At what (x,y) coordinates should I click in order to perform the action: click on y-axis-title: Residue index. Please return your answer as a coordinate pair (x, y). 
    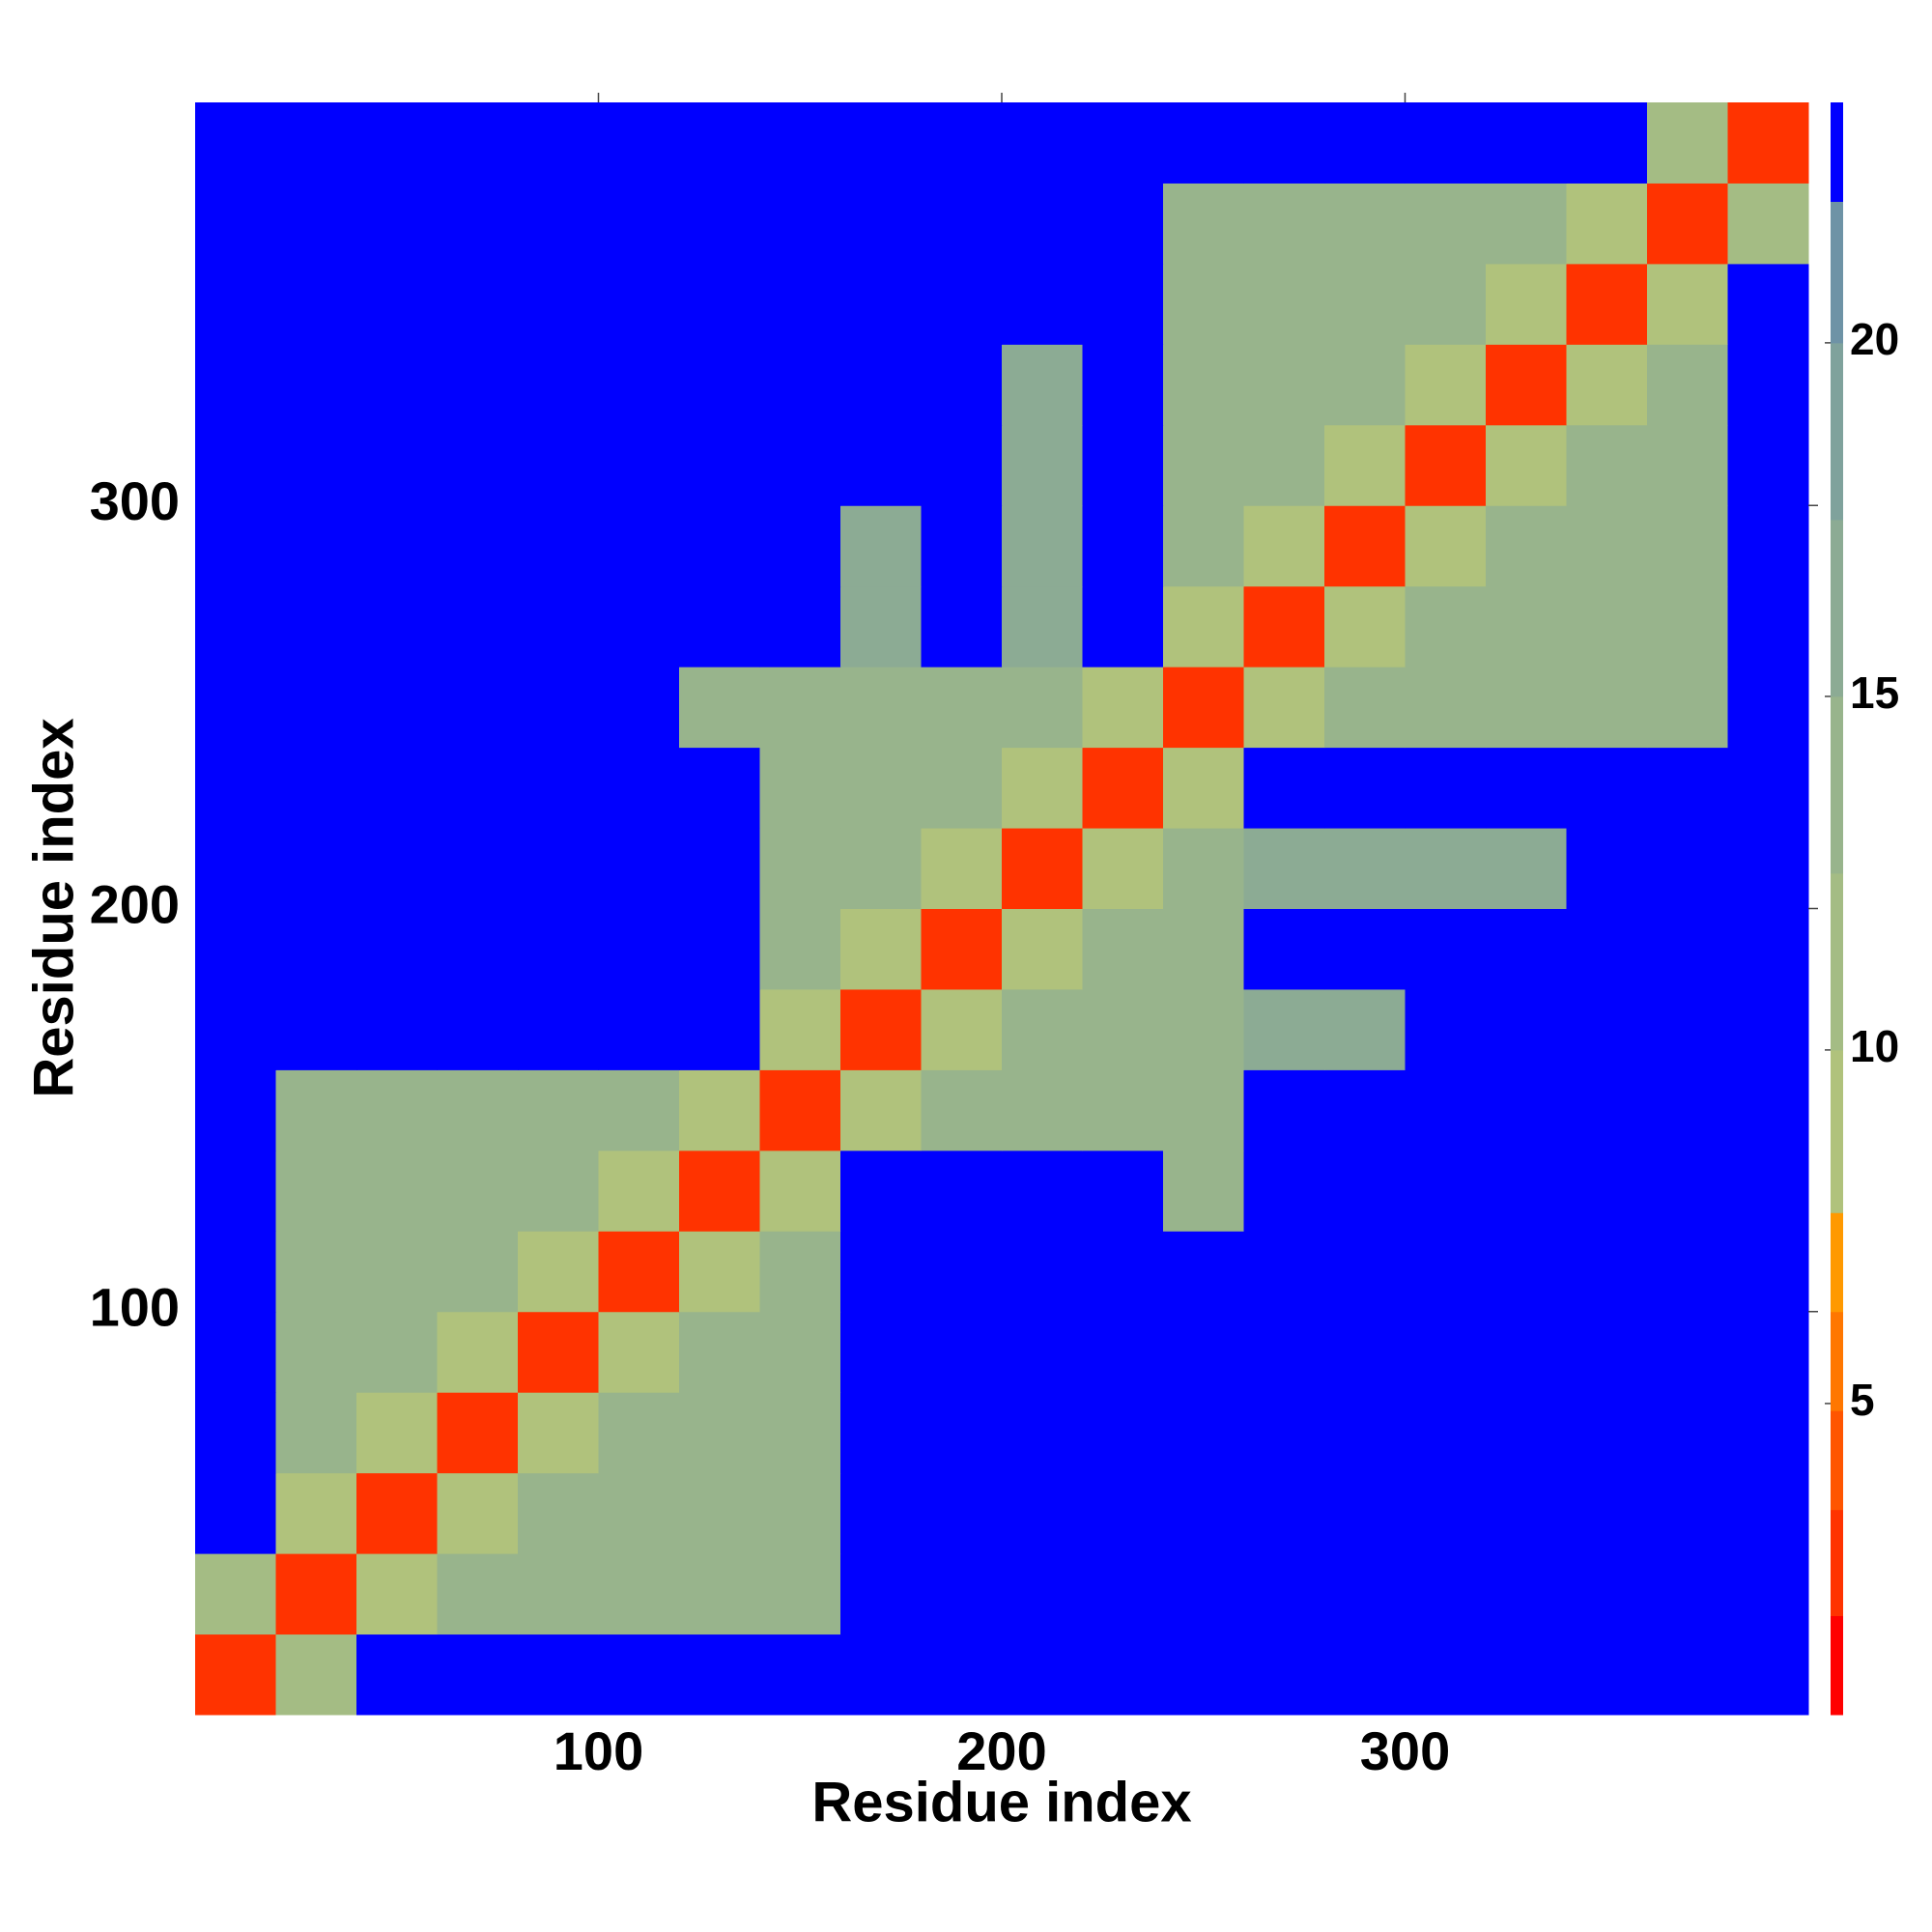
    Looking at the image, I should click on (53, 907).